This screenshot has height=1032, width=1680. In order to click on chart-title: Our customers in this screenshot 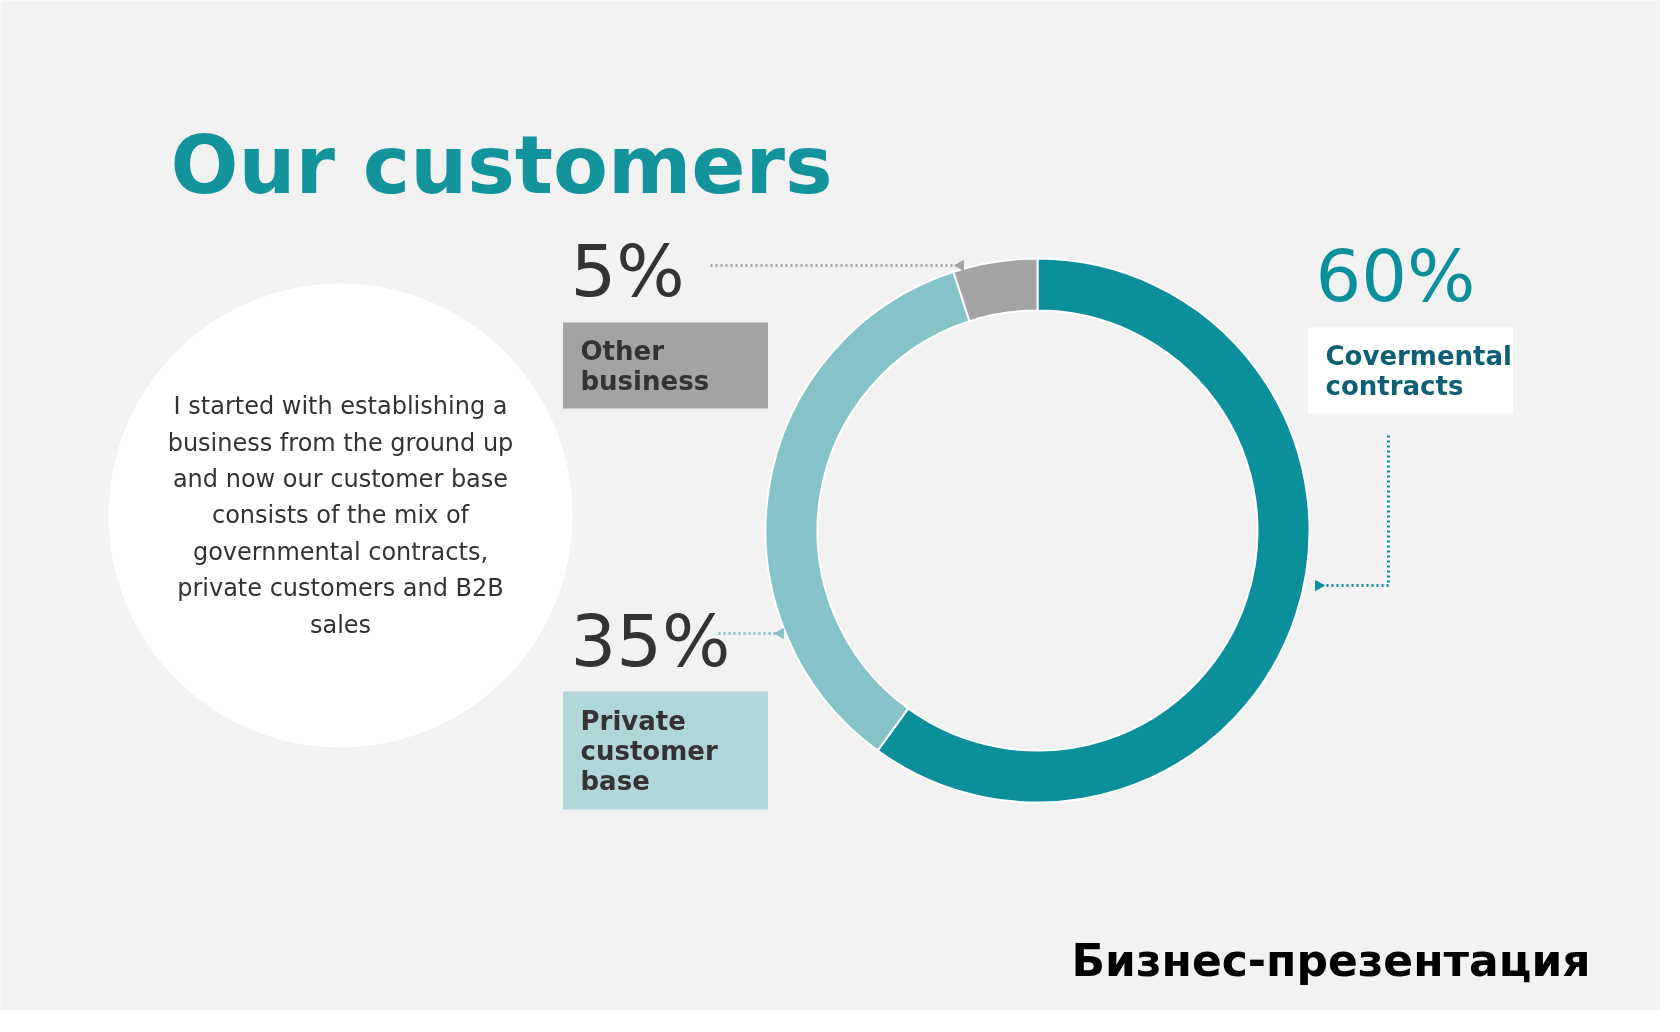, I will do `click(501, 165)`.